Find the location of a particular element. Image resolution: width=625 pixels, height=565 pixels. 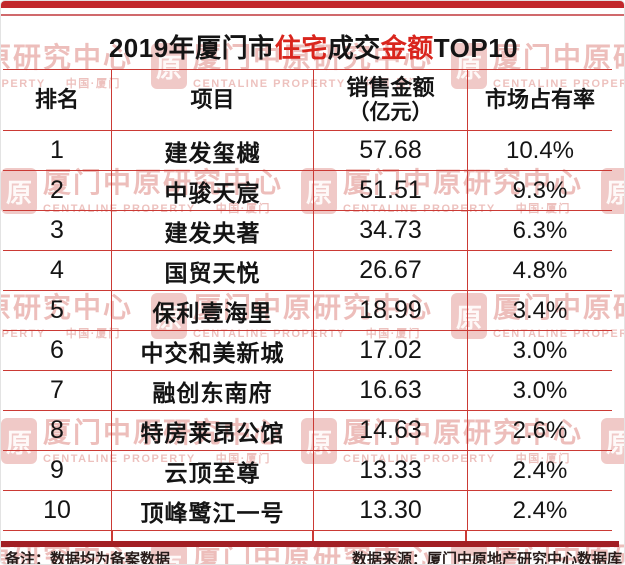

table-row: 4 国贸天悦 26.67 4.8% is located at coordinates (307, 270).